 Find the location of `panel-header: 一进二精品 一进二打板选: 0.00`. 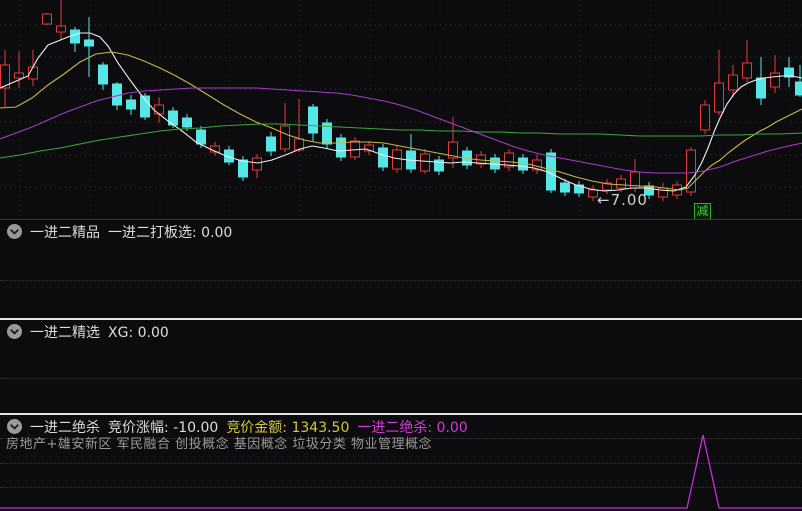

panel-header: 一进二精品 一进二打板选: 0.00 is located at coordinates (123, 232).